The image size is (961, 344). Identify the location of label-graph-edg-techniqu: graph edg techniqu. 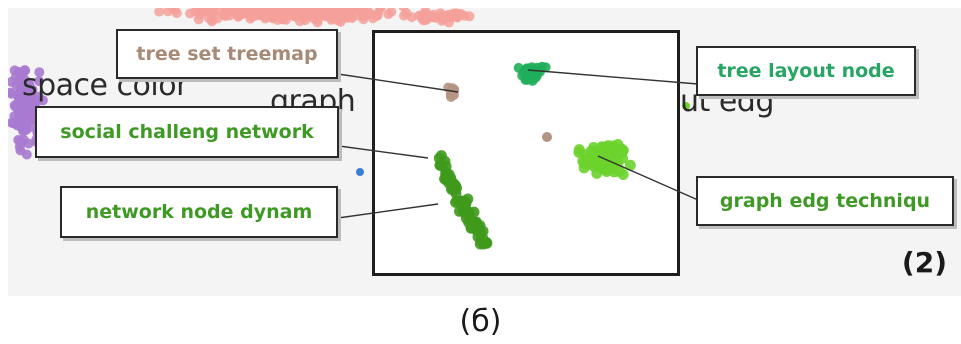
(825, 201).